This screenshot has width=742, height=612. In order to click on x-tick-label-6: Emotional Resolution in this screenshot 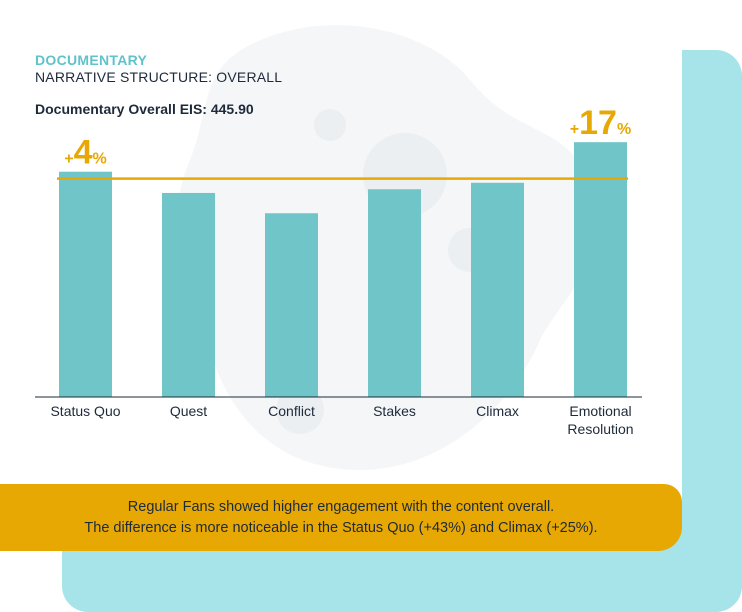, I will do `click(600, 420)`.